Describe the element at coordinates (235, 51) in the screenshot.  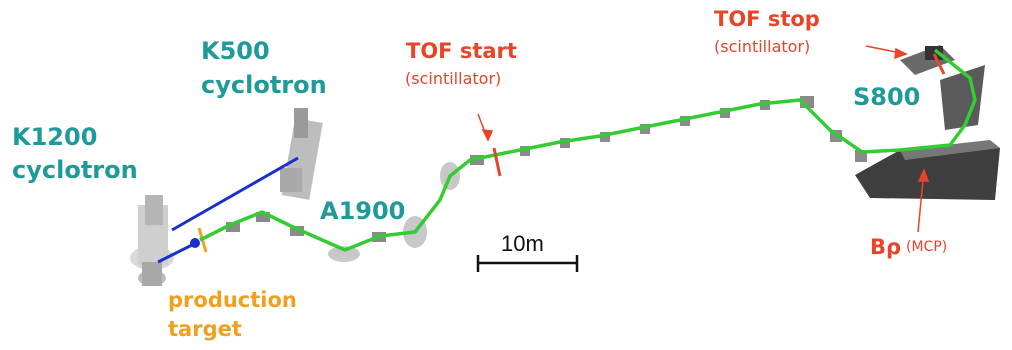
I see `k500-label-line1: K500` at that location.